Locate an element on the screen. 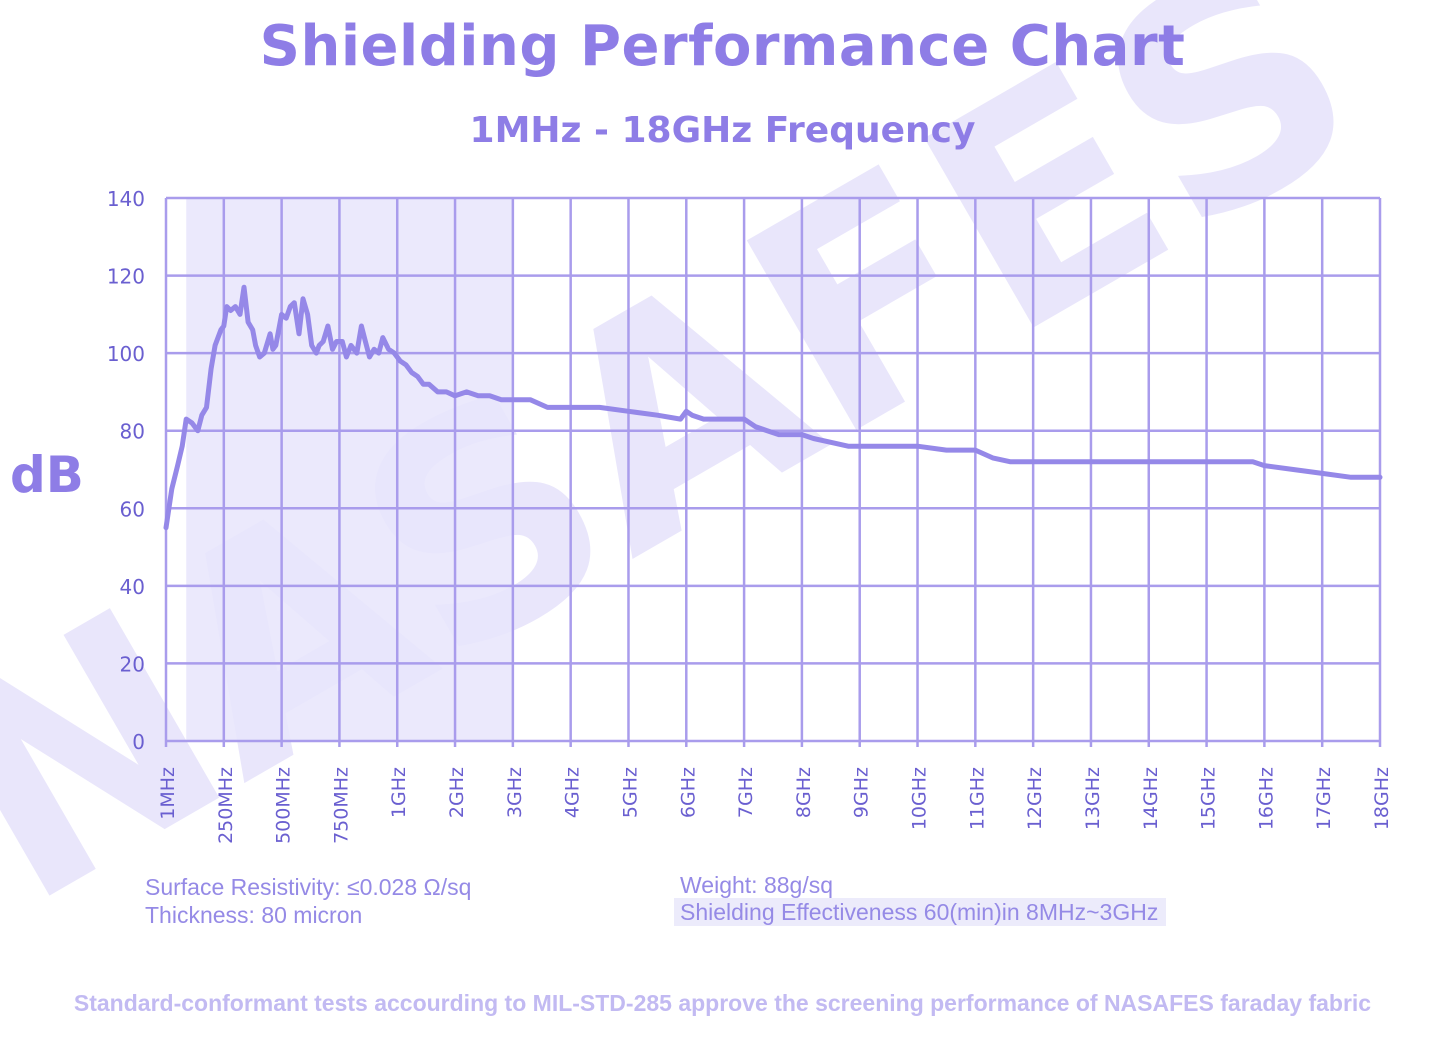  x-tick-label: 3GHz is located at coordinates (515, 792).